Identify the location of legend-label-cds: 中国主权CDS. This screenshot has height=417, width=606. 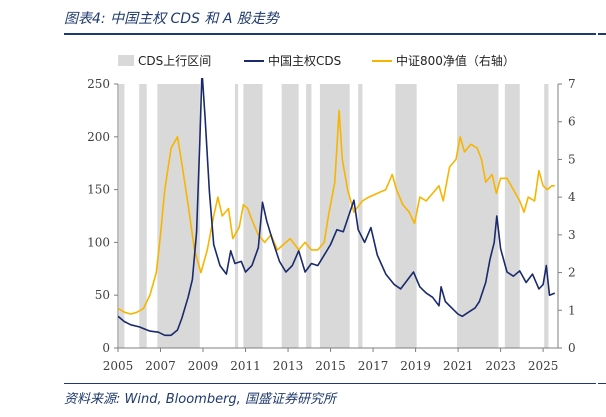
(304, 60).